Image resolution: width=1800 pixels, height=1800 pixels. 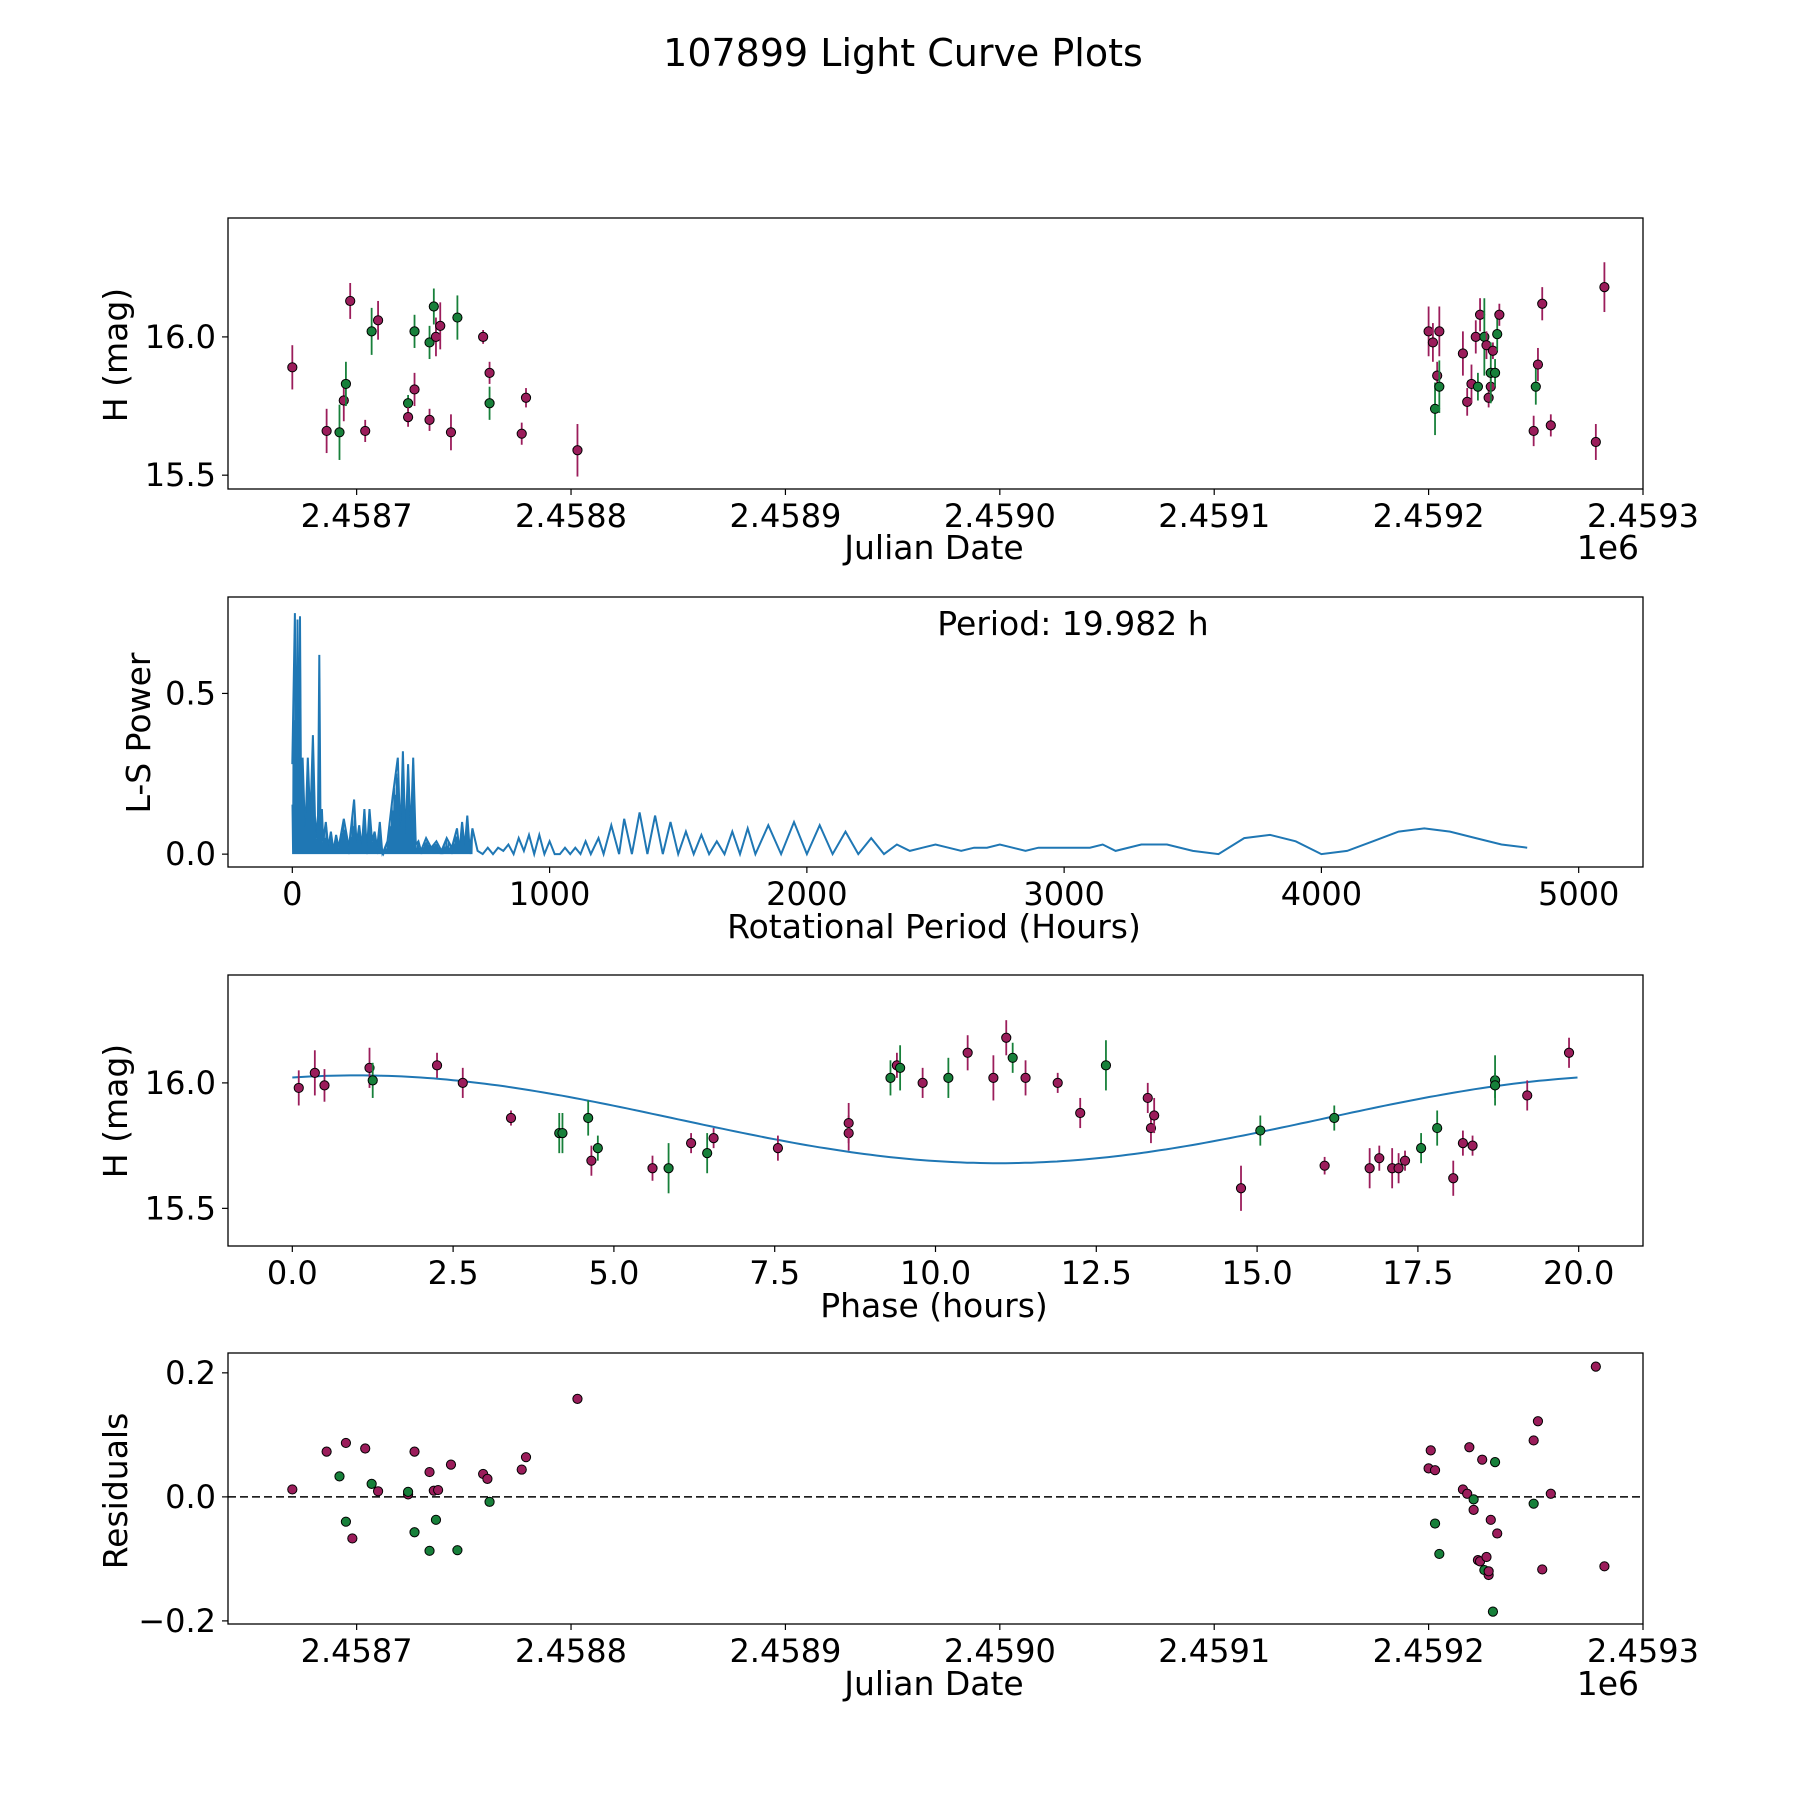 I want to click on ls-data-layer, so click(x=909, y=735).